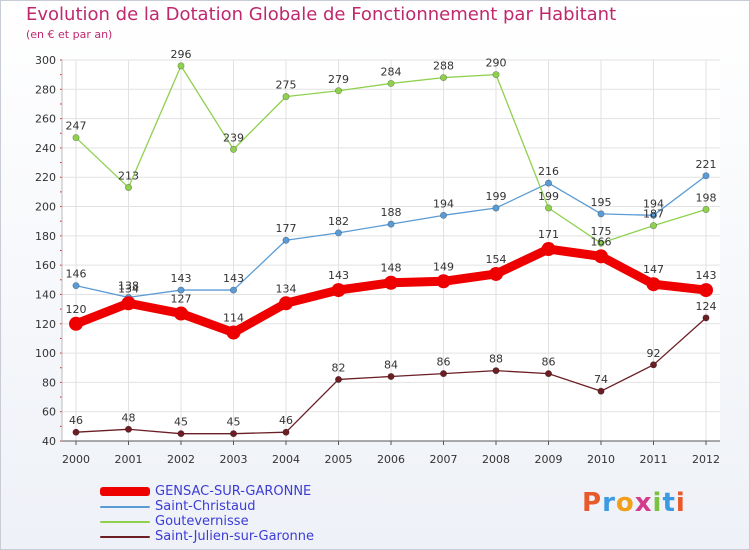 The image size is (750, 550). I want to click on data-label-goutevernisse: 290, so click(496, 63).